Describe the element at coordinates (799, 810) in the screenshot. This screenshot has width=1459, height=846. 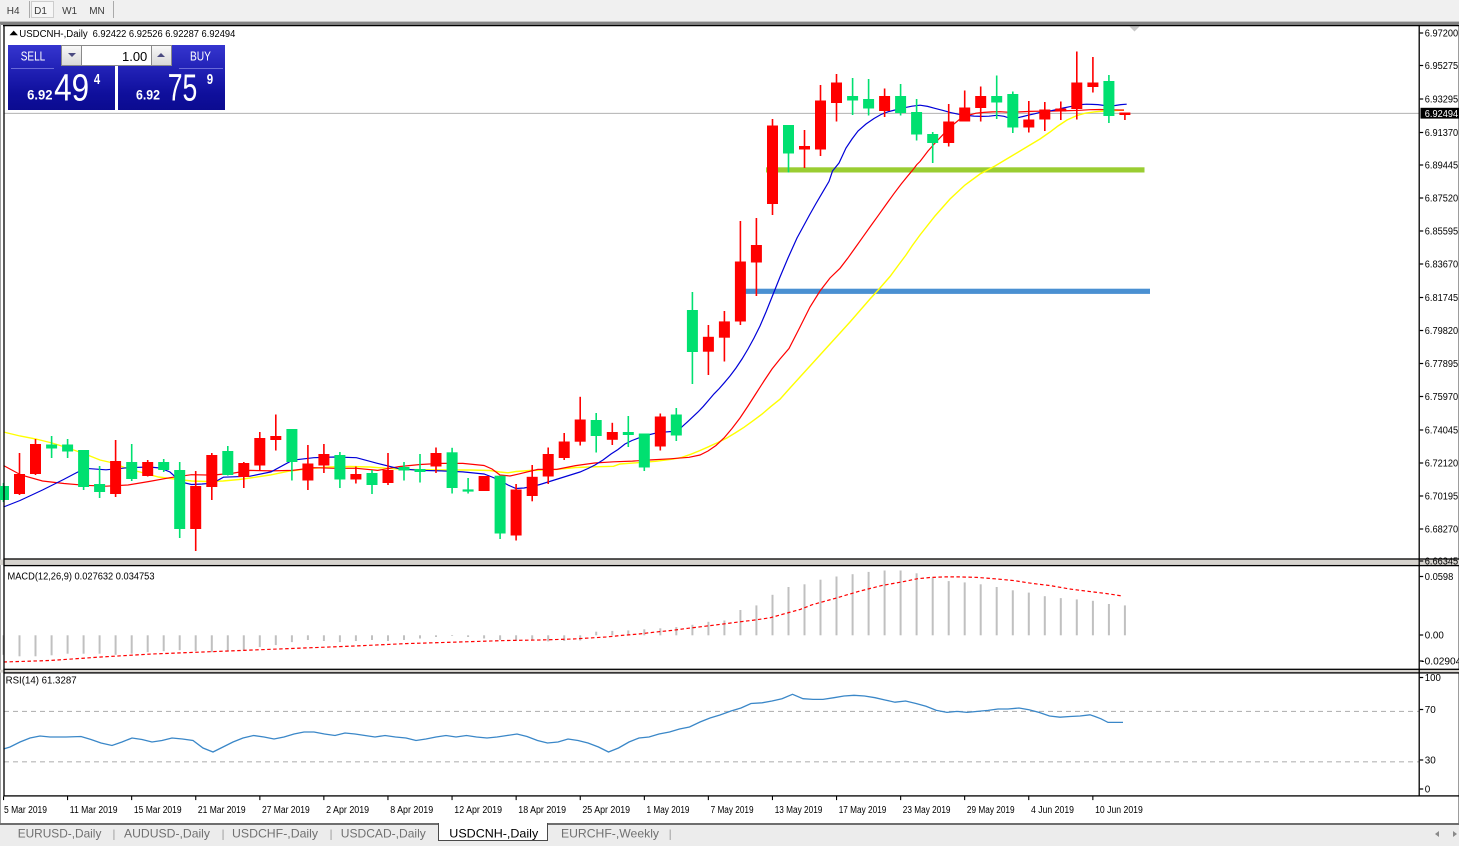
I see `svg-text: 13 May 2019` at that location.